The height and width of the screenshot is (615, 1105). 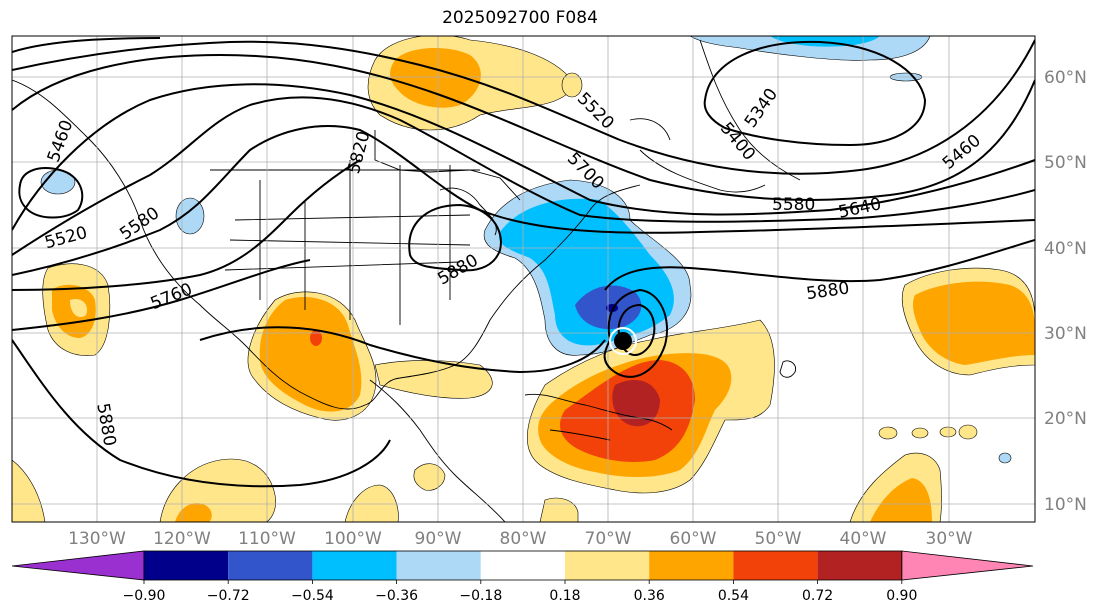 I want to click on lon-label: 120°W, so click(x=182, y=539).